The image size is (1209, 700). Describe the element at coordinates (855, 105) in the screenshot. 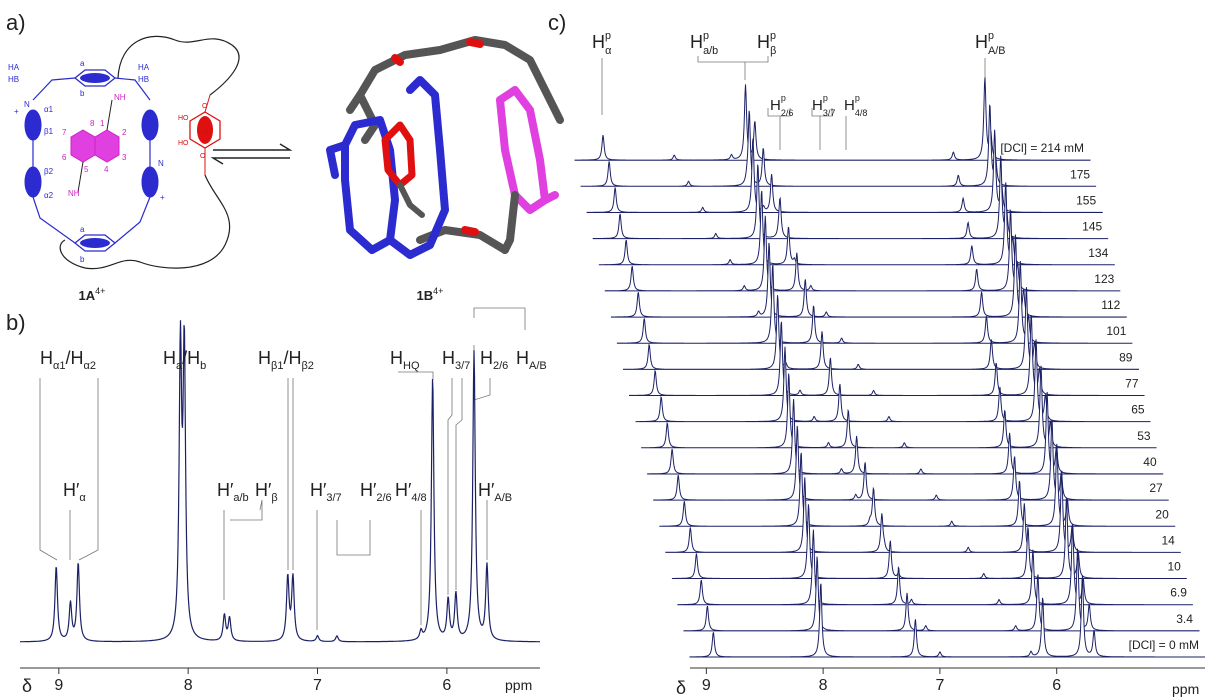

I see `peak-label: Hp 4/8` at that location.